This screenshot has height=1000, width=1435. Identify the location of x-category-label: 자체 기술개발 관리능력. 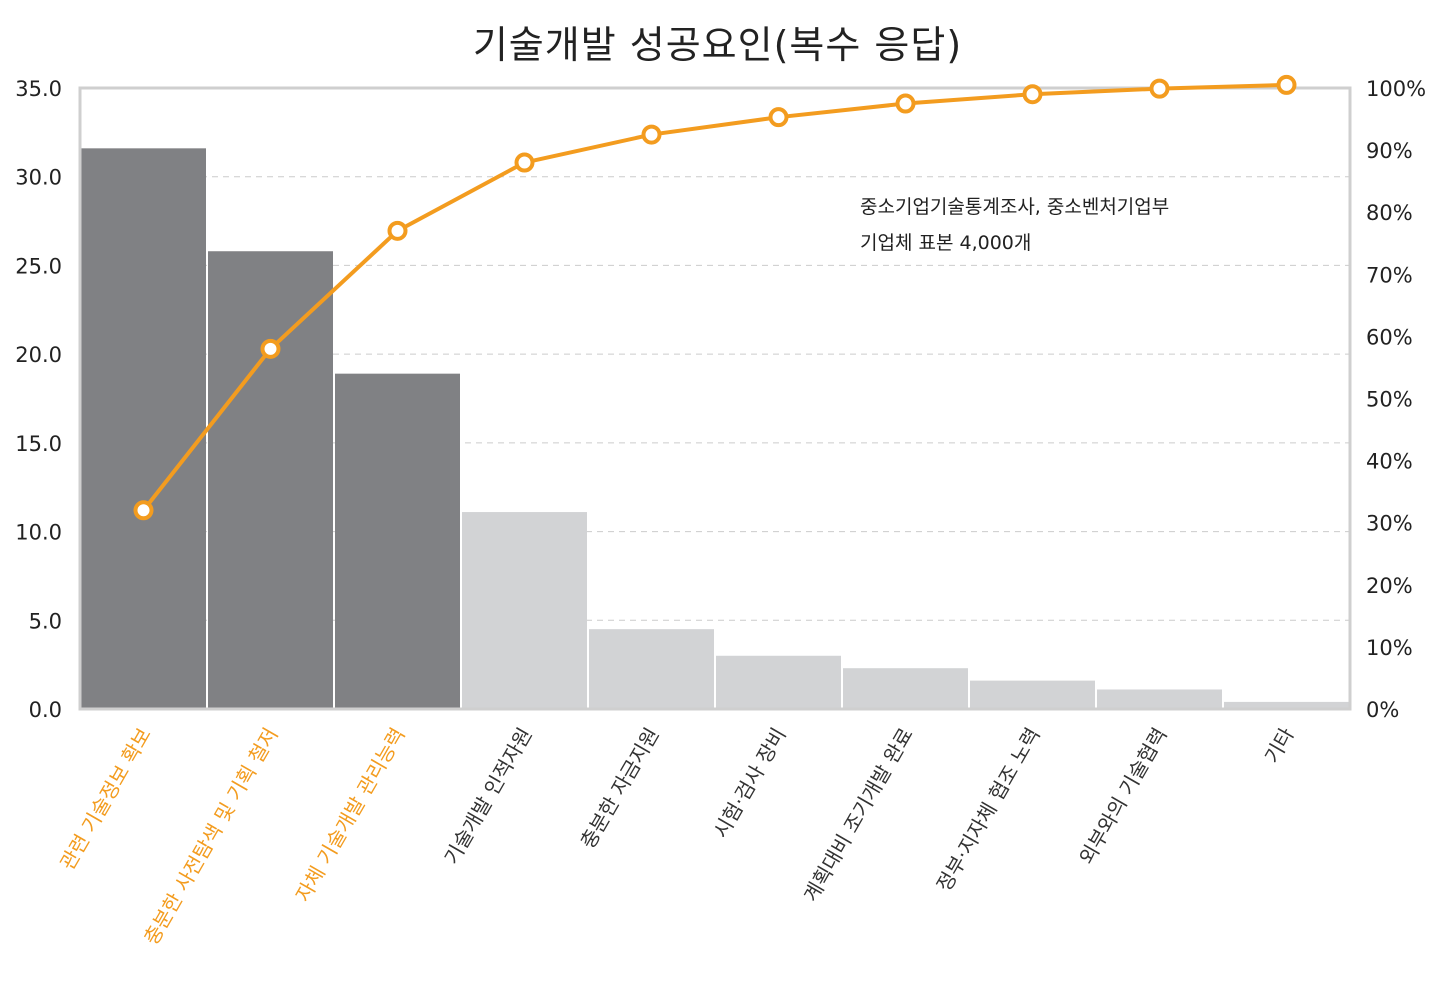
(350, 815).